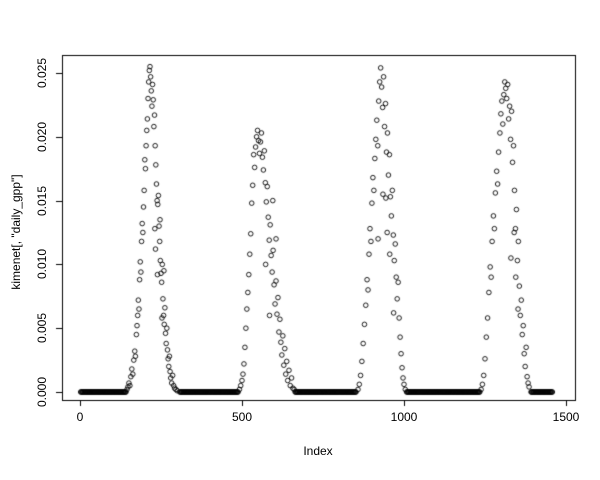  What do you see at coordinates (42, 328) in the screenshot?
I see `y-tick-label: 0.005` at bounding box center [42, 328].